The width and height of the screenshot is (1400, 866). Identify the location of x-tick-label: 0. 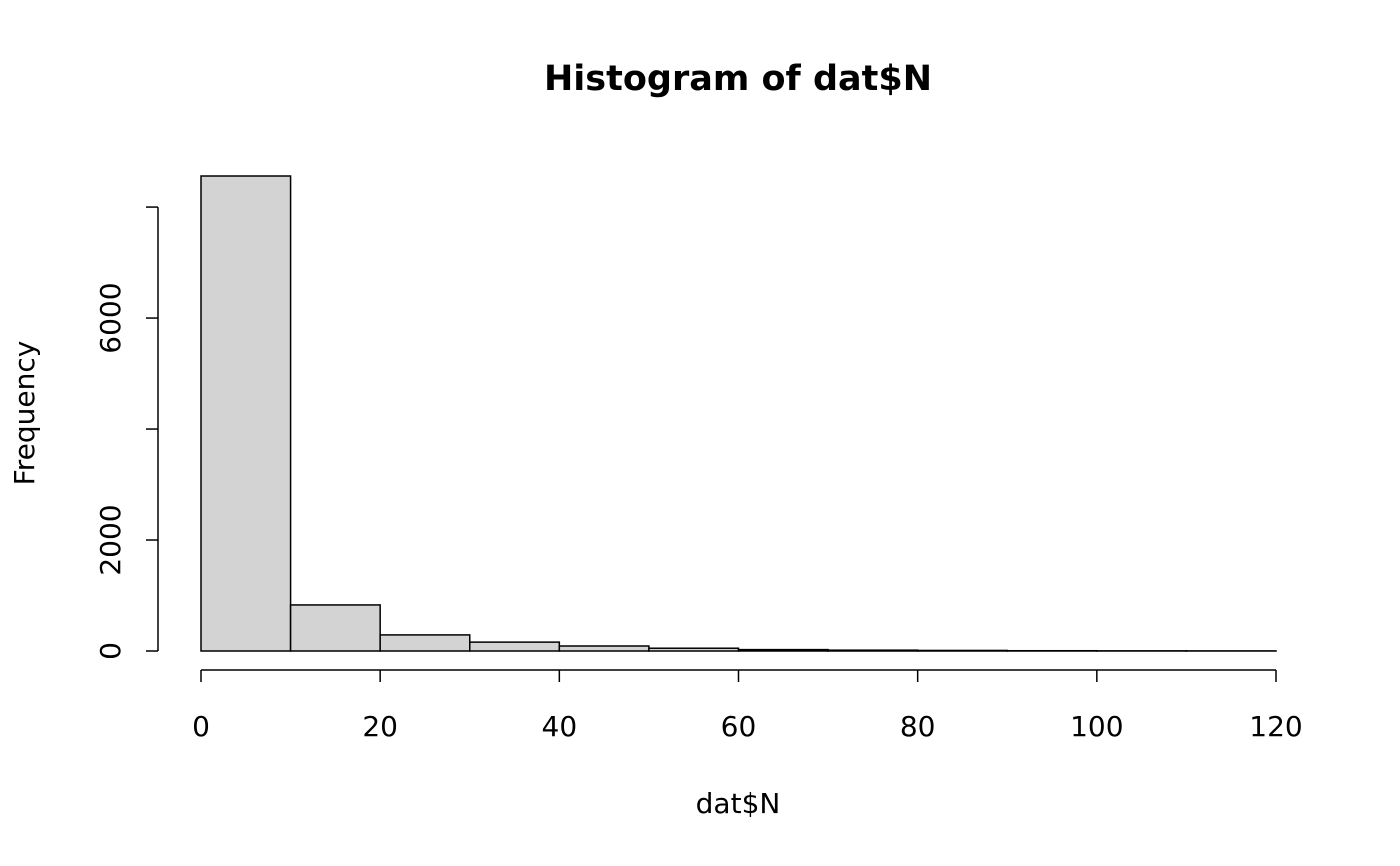
(201, 726).